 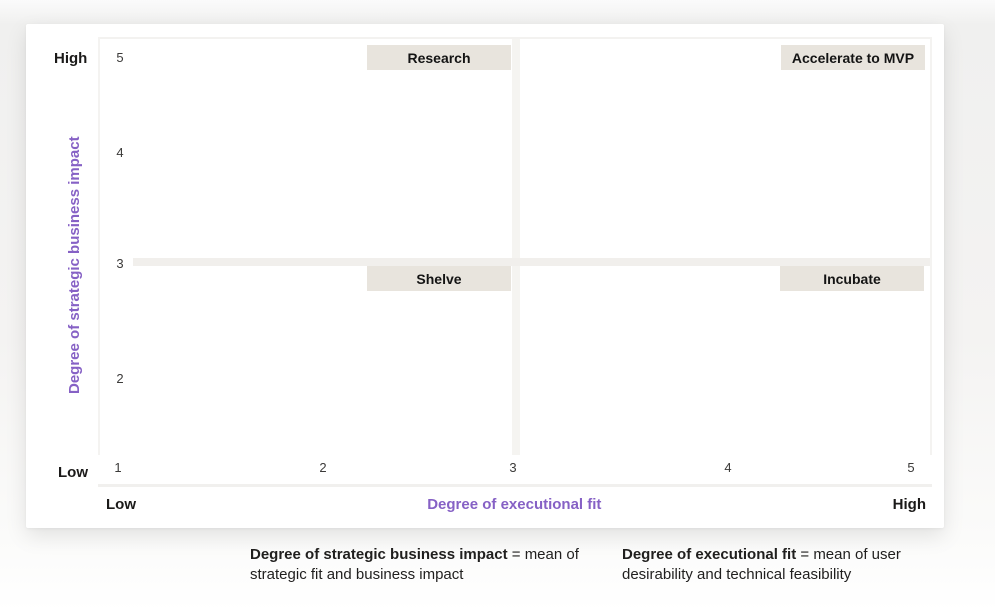 I want to click on x-axis-high-label: High, so click(x=909, y=504).